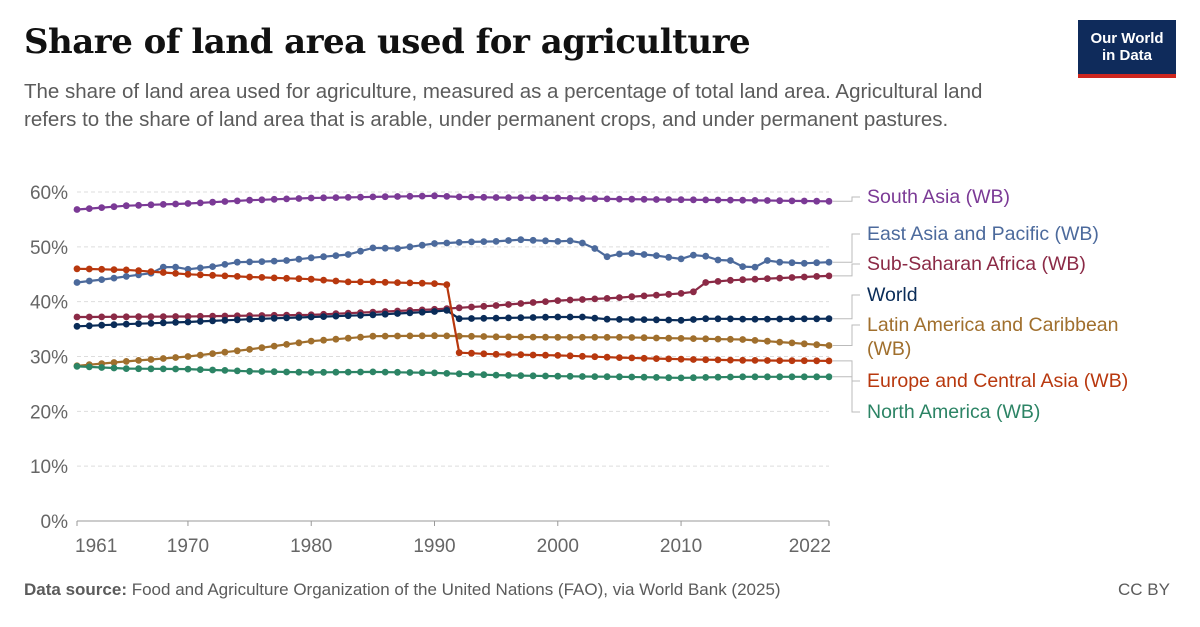  Describe the element at coordinates (49, 303) in the screenshot. I see `y-tick-label: 40%` at that location.